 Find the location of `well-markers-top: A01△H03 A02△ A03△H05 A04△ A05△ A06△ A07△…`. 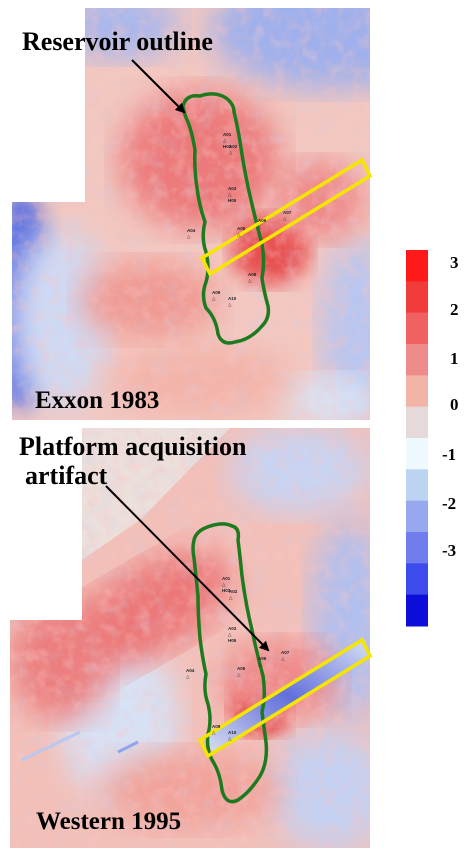

well-markers-top: A01△H03 A02△ A03△H05 A04△ A05△ A06△ A07△… is located at coordinates (239, 219).